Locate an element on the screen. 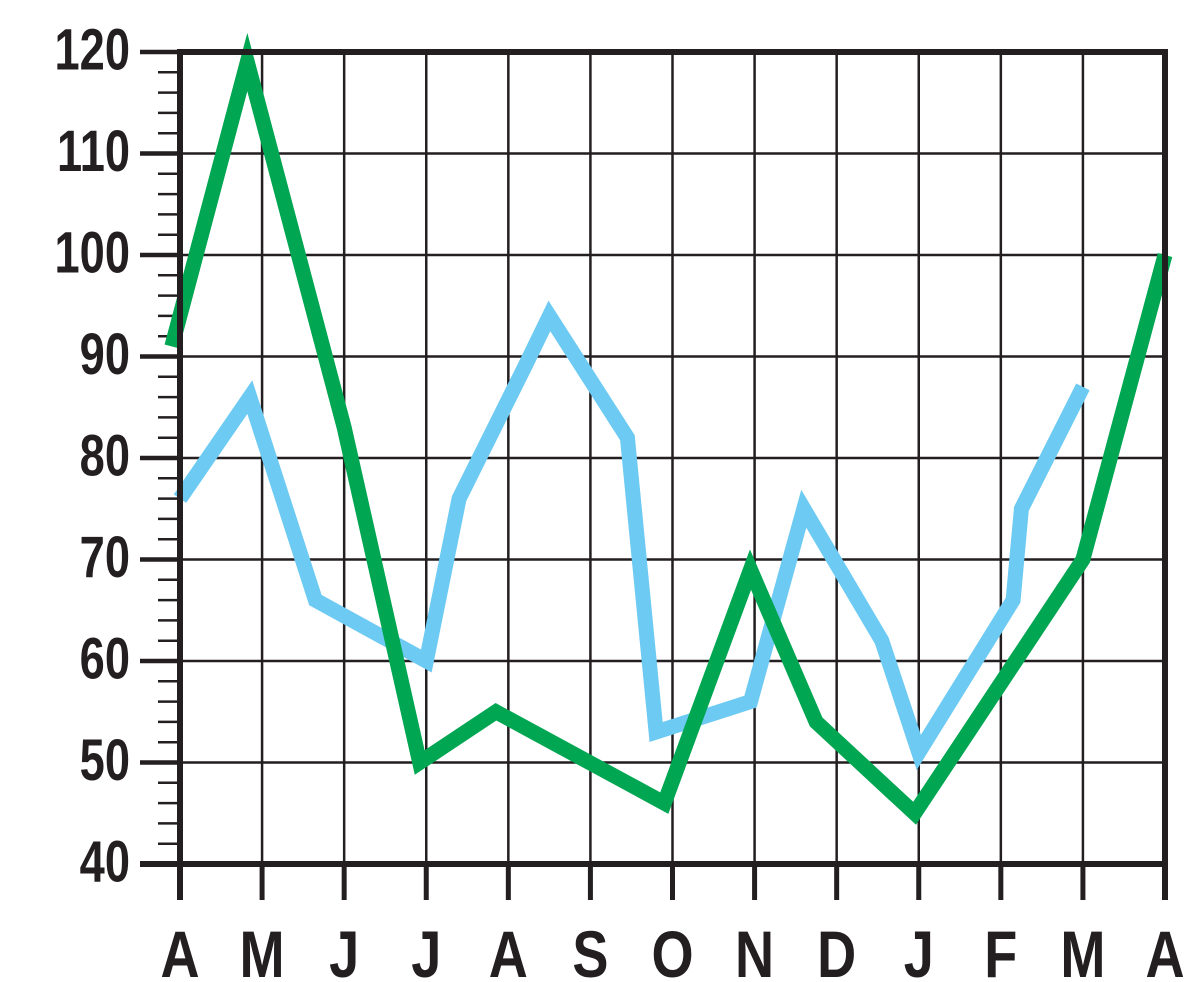 Image resolution: width=1189 pixels, height=982 pixels. y-tick-label: 120 is located at coordinates (92, 50).